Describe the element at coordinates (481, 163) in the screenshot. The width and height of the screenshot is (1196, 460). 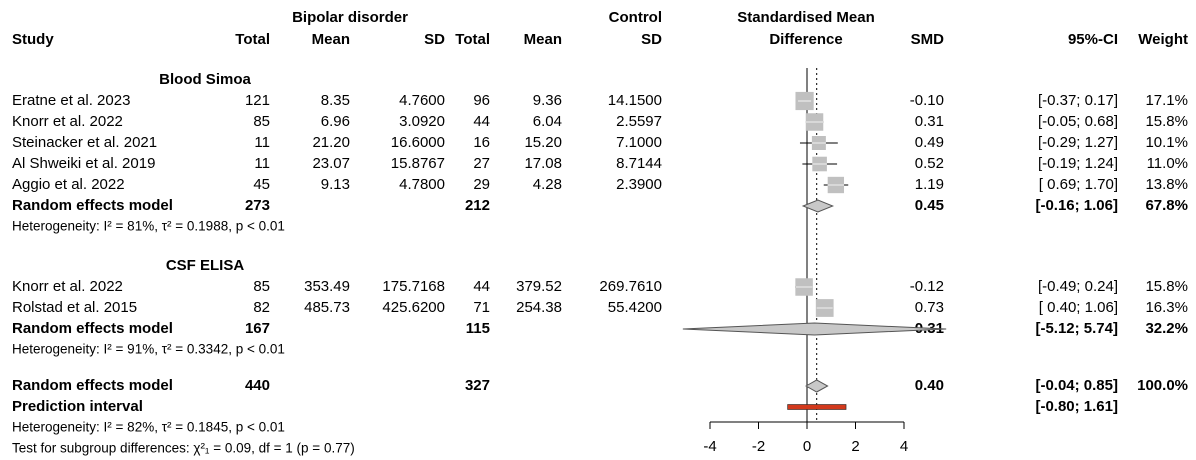
I see `table-cell: 27` at that location.